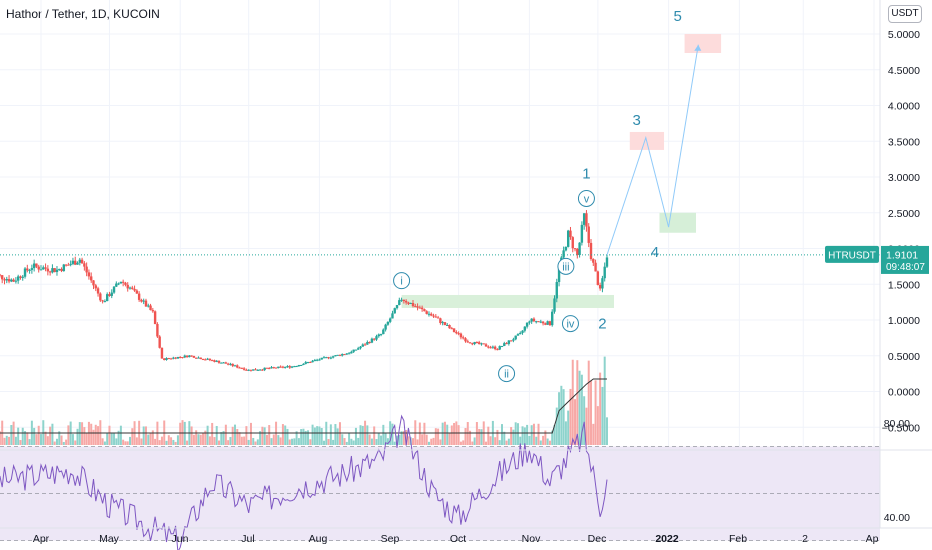 The image size is (932, 550). What do you see at coordinates (905, 267) in the screenshot?
I see `bar-countdown: 09:48:07` at bounding box center [905, 267].